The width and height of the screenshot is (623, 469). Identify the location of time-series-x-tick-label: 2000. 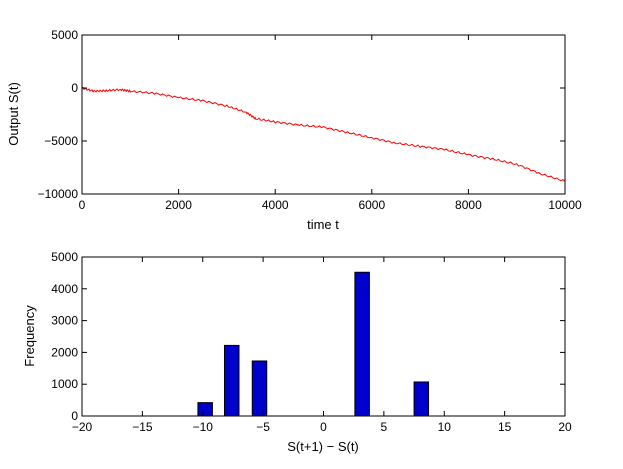
(178, 205).